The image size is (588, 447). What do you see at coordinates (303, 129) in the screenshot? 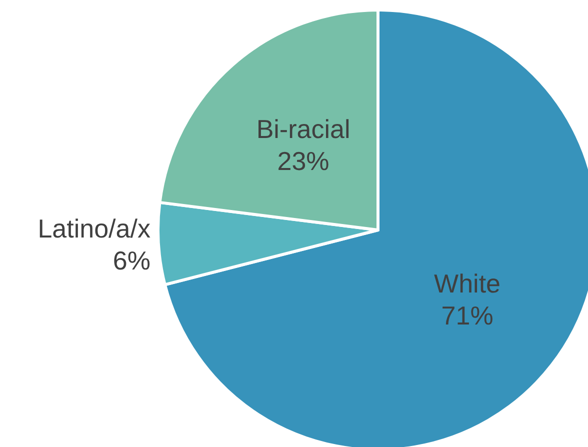
I see `slice-label: Bi-racial` at bounding box center [303, 129].